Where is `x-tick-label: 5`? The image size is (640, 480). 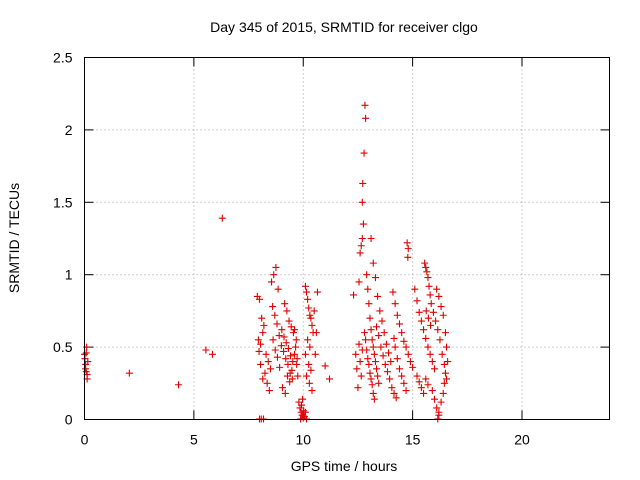
x-tick-label: 5 is located at coordinates (194, 440).